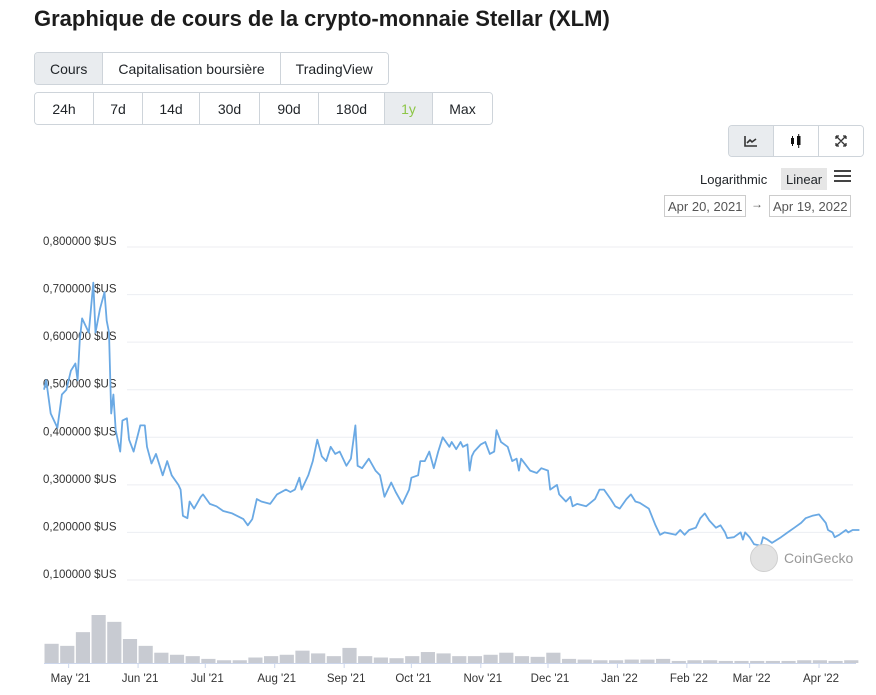  What do you see at coordinates (69, 68) in the screenshot?
I see `tab-cours: Cours` at bounding box center [69, 68].